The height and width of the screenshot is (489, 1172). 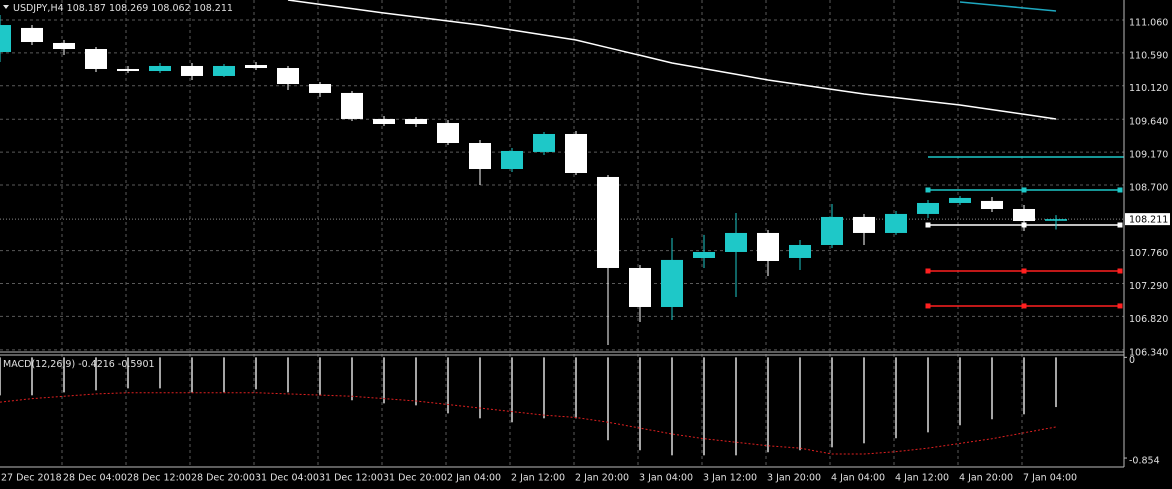 What do you see at coordinates (213, 8) in the screenshot?
I see `close: 108.211` at bounding box center [213, 8].